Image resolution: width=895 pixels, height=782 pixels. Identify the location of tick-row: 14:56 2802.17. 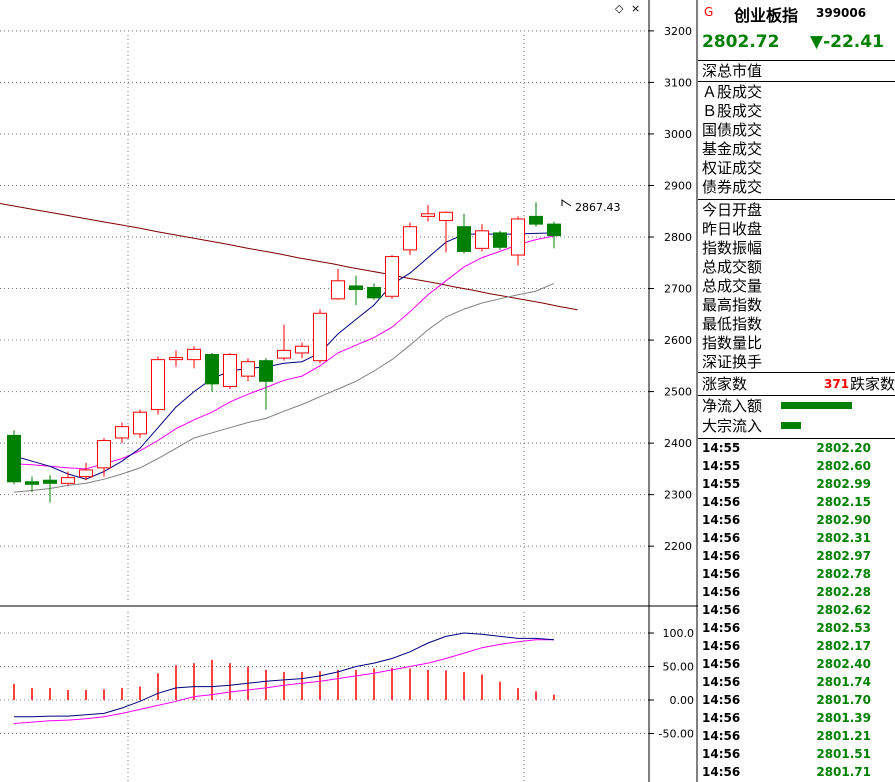
(796, 646).